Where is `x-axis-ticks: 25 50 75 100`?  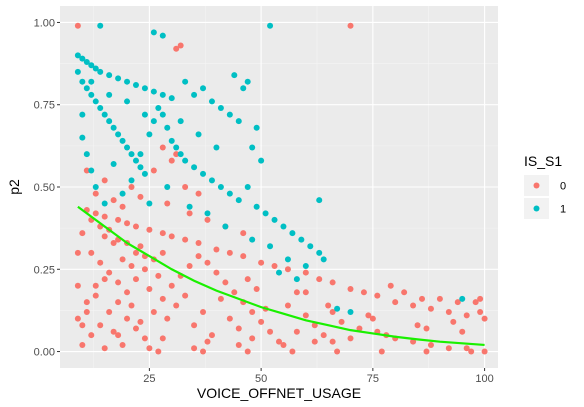 x-axis-ticks: 25 50 75 100 is located at coordinates (318, 376).